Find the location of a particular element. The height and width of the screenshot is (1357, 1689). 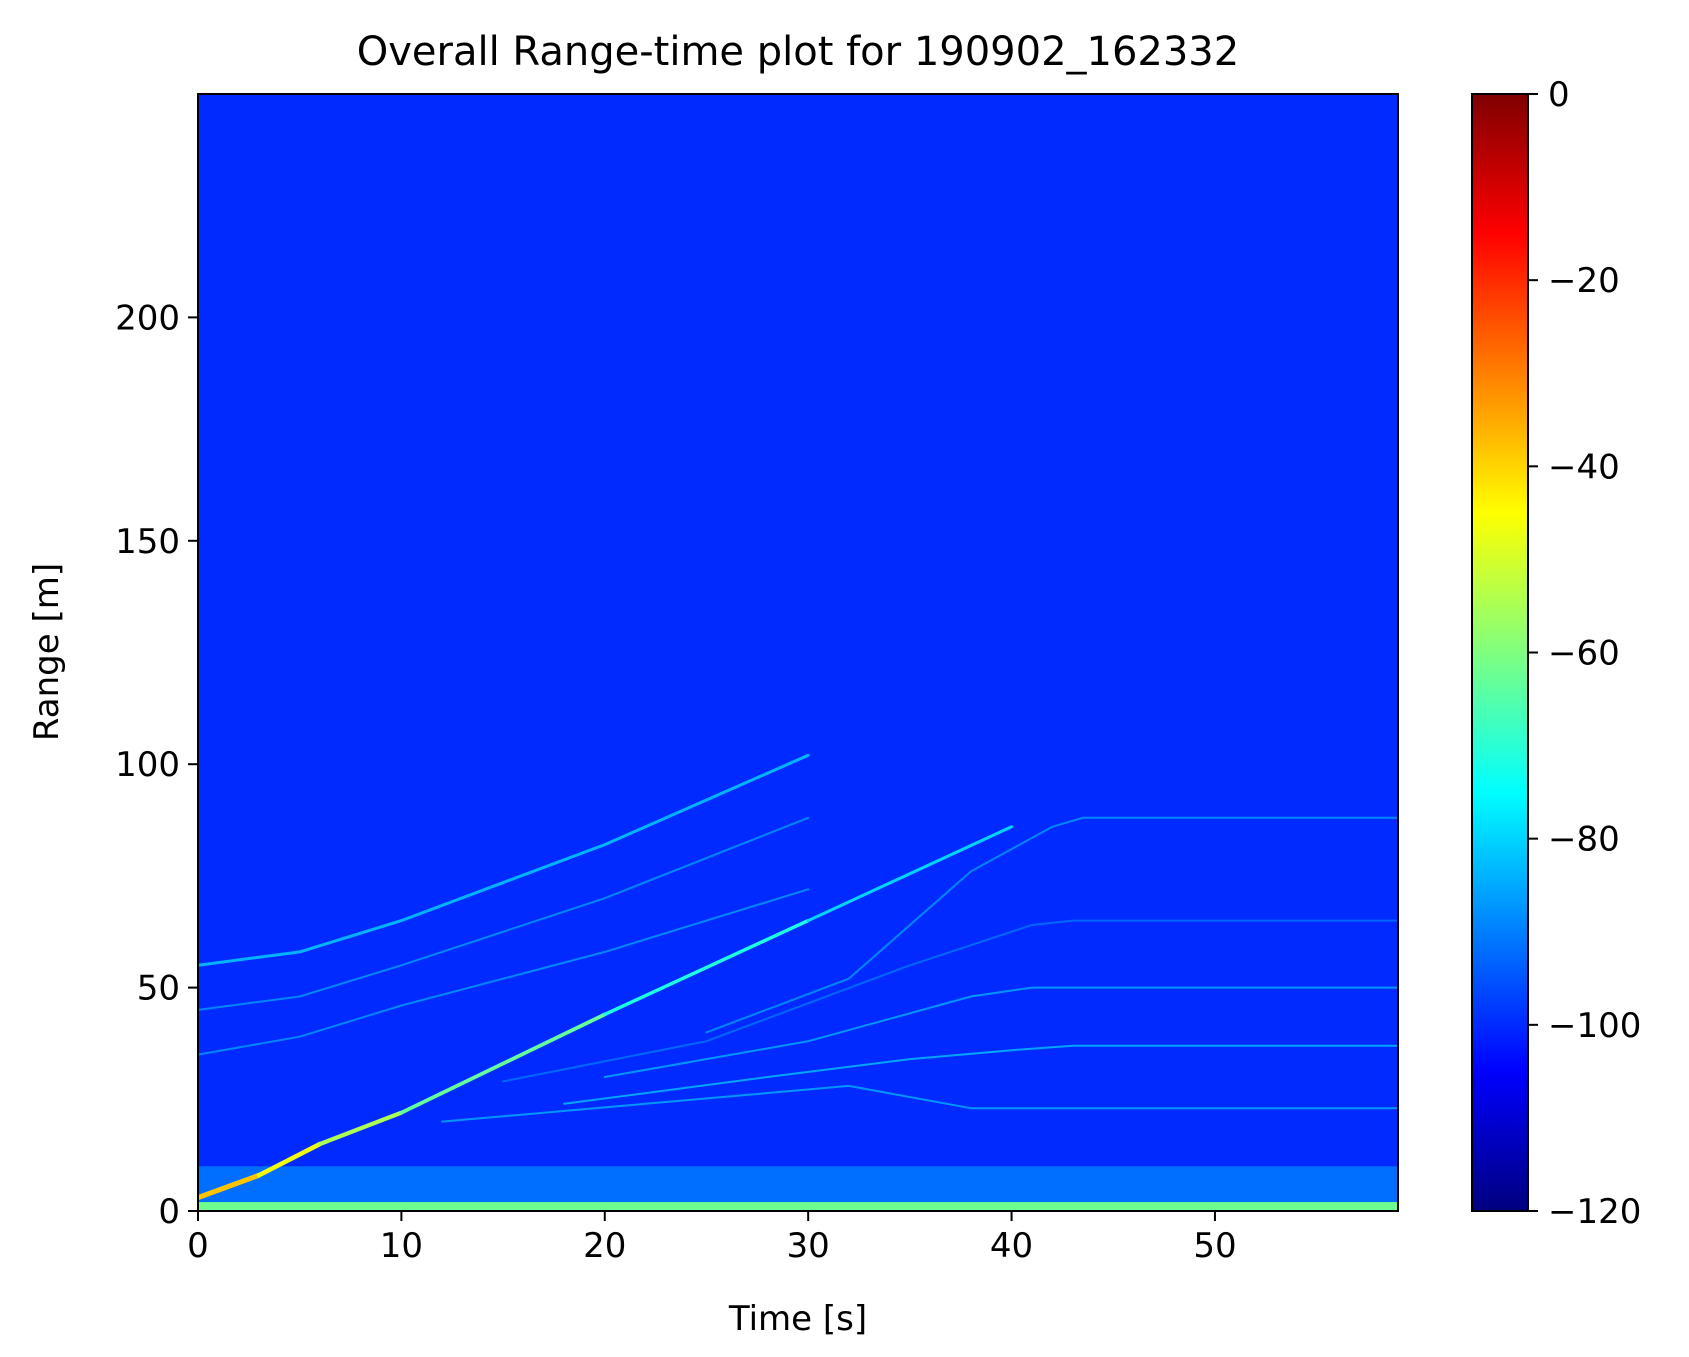

colorbar-axis: 0 −20 −40 −60 −80 −100 −120 is located at coordinates (1584, 653).